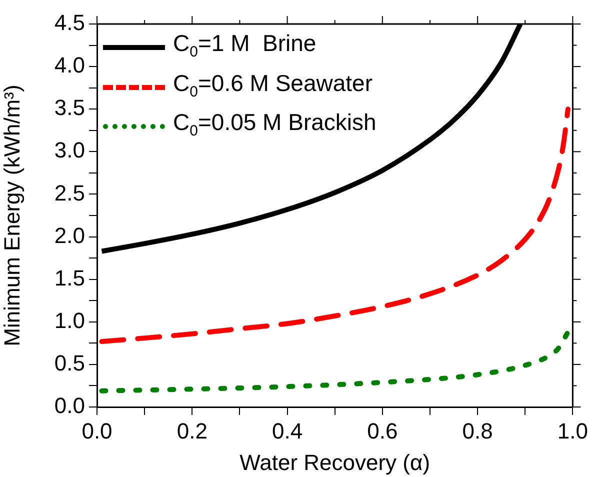  Describe the element at coordinates (69, 363) in the screenshot. I see `y-tick-label: 0.5` at that location.